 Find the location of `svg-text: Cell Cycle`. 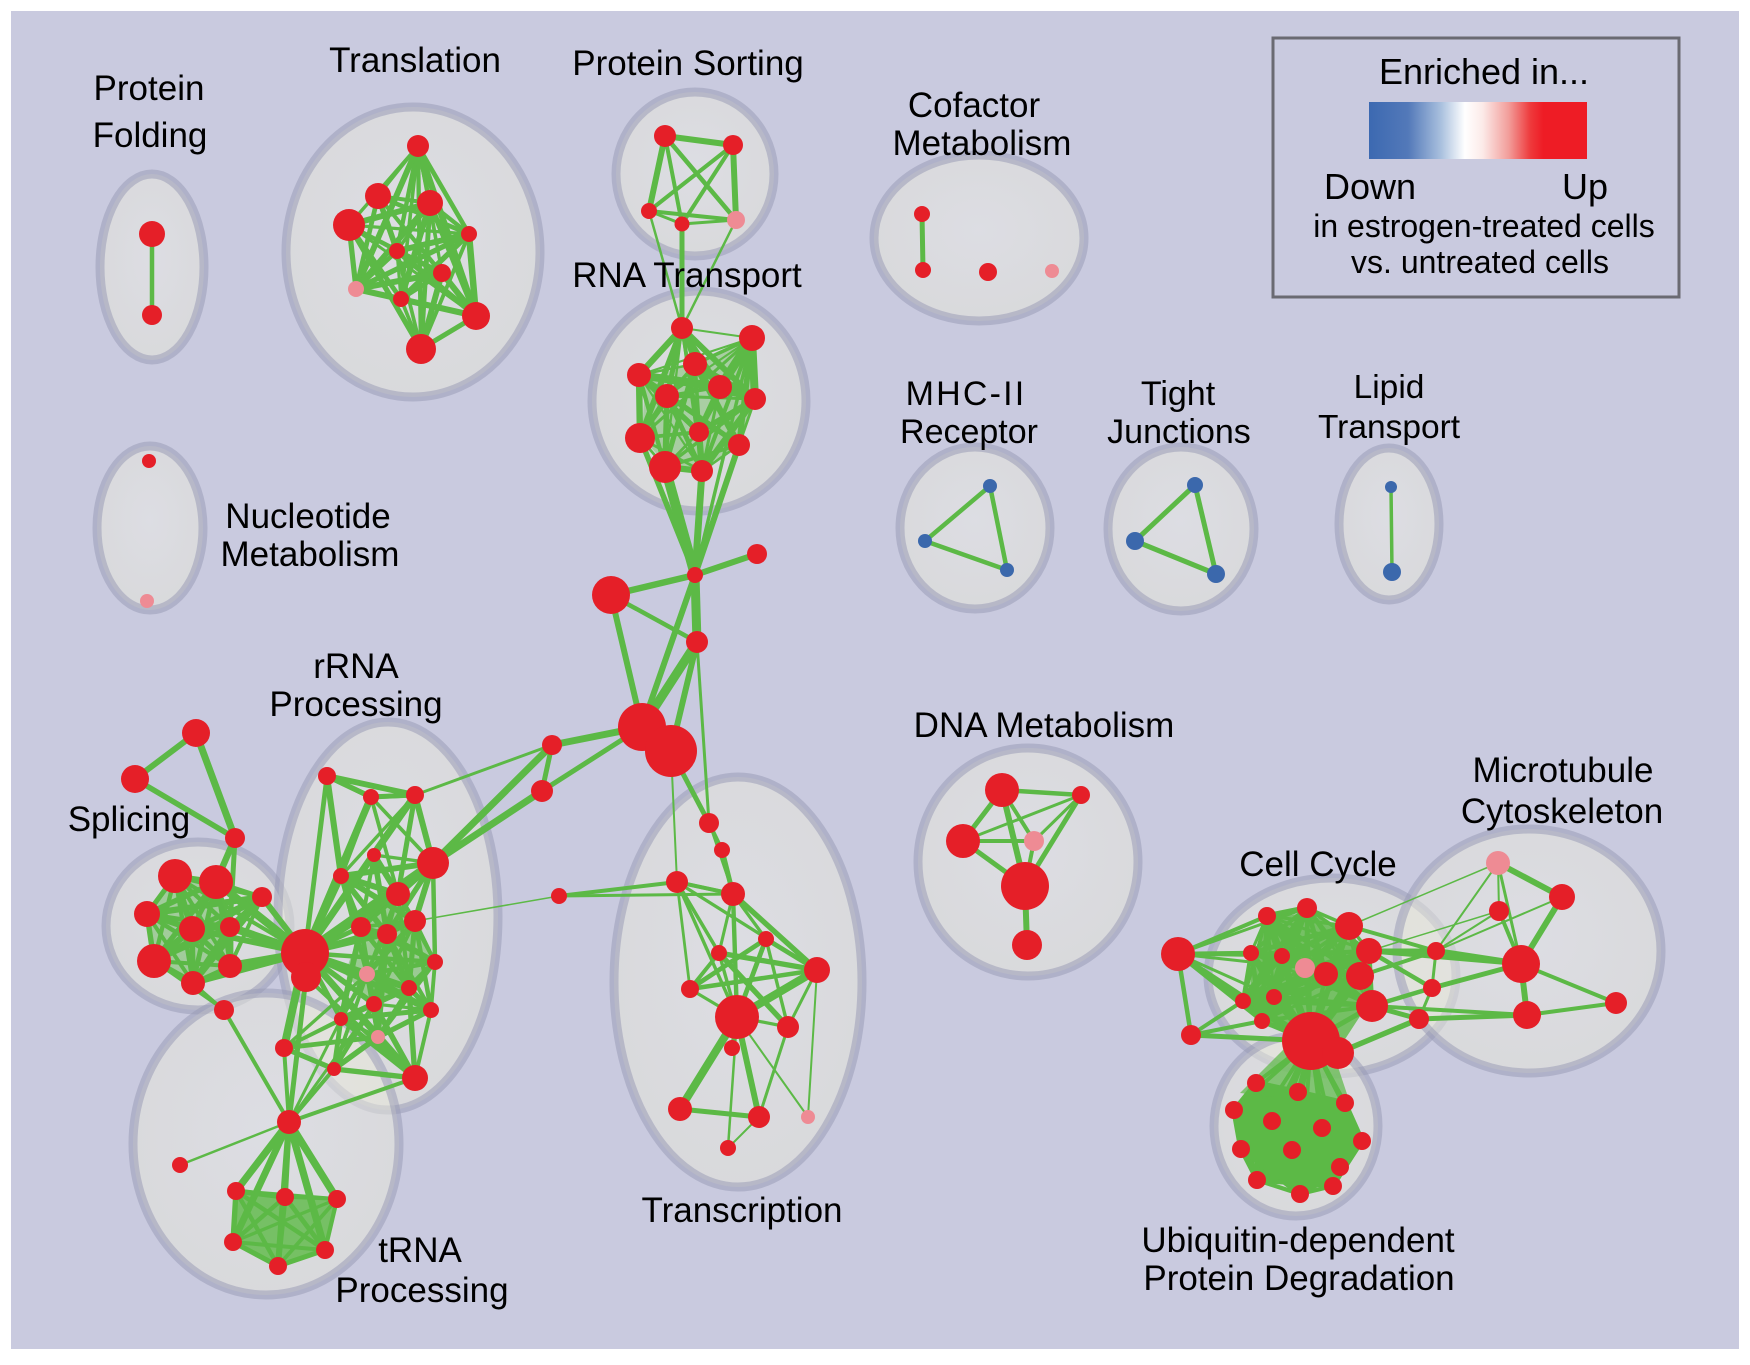

svg-text: Cell Cycle is located at coordinates (1318, 864).